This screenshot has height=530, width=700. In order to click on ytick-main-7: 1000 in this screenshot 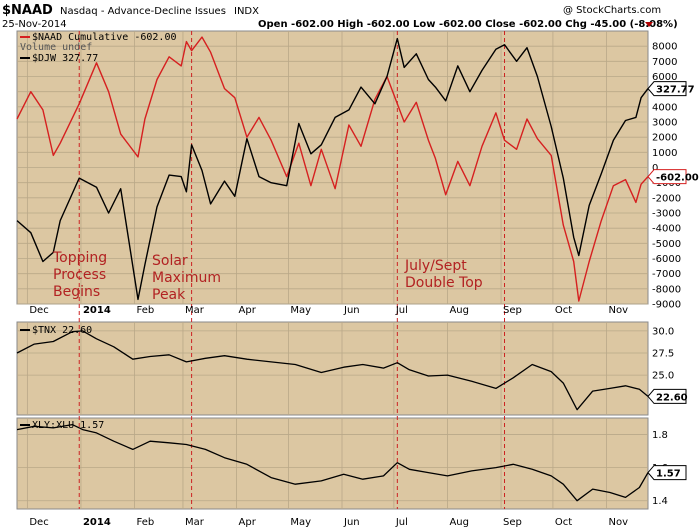, I will do `click(664, 153)`.